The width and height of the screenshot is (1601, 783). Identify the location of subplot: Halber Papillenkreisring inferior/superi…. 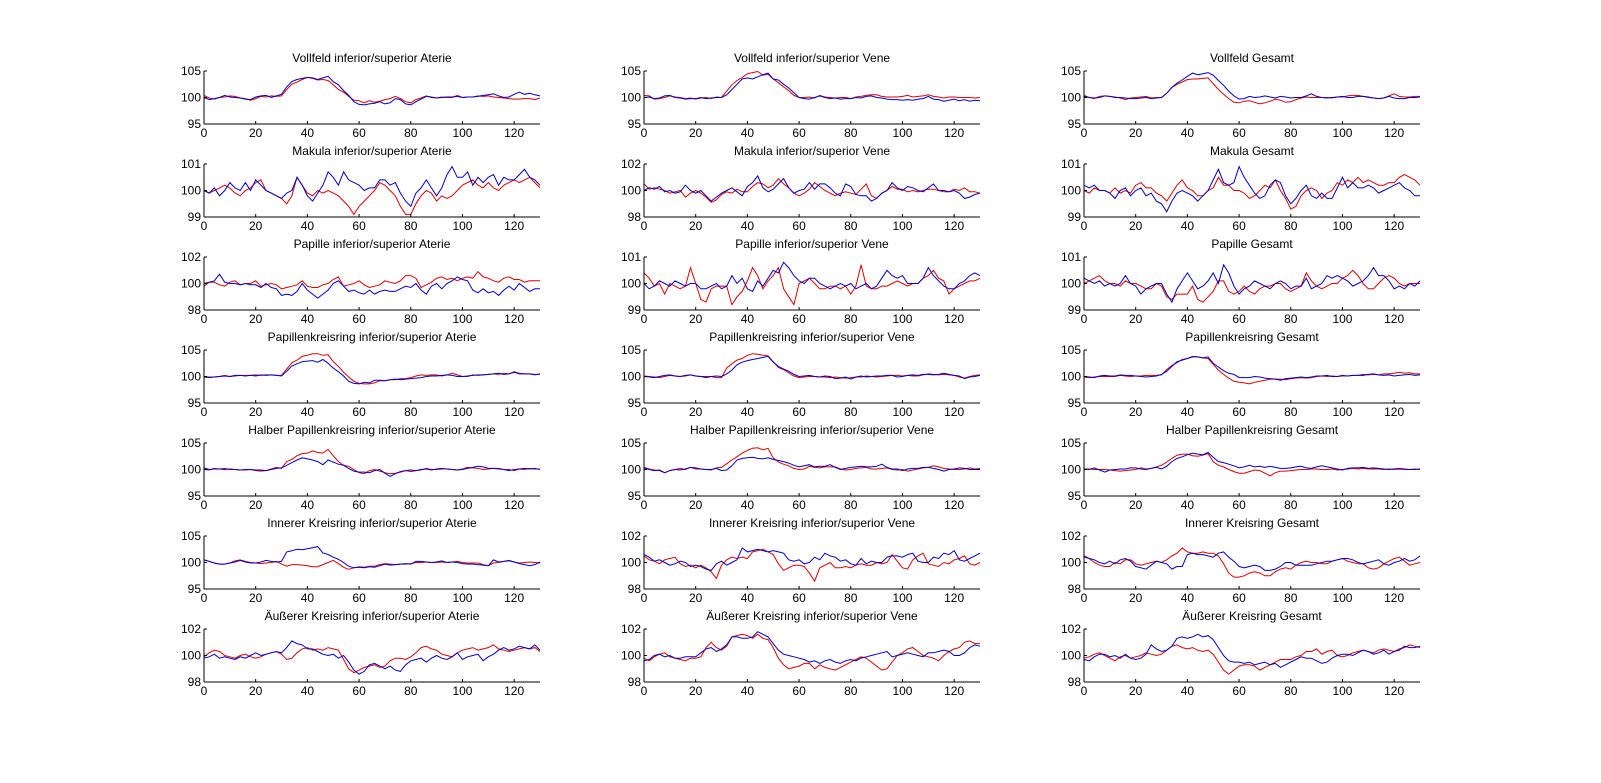
(801, 467).